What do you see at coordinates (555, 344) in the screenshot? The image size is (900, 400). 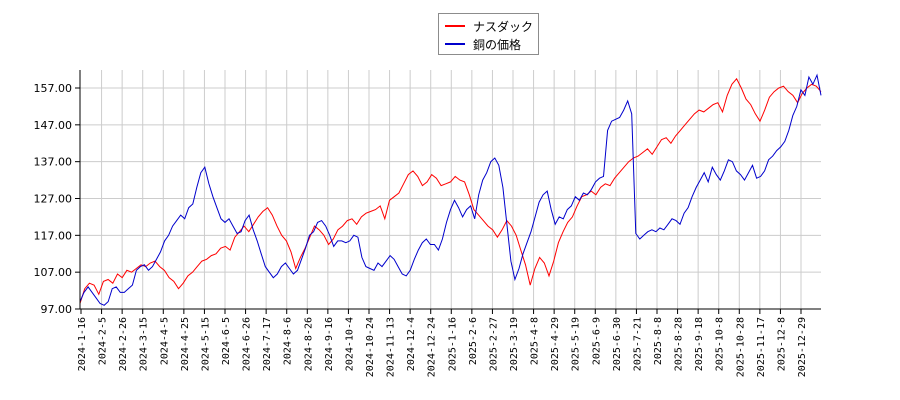 I see `x-tick-label: 2025-4-29` at bounding box center [555, 344].